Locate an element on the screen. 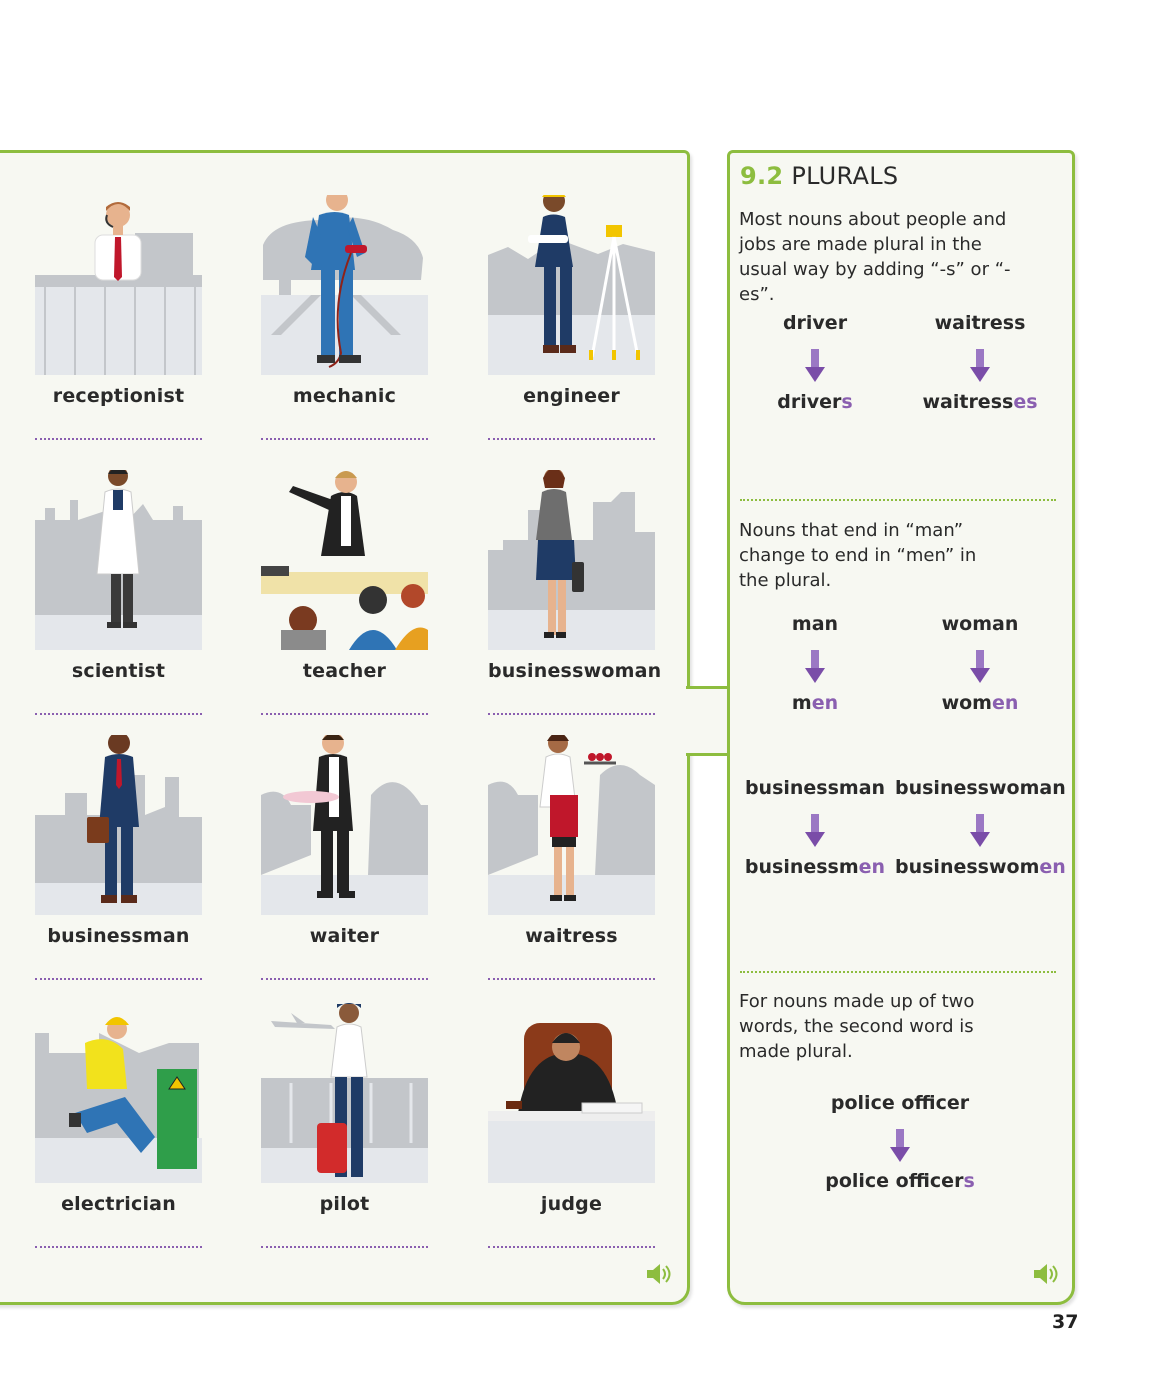 This screenshot has height=1376, width=1152. plural-word: waitresses is located at coordinates (980, 402).